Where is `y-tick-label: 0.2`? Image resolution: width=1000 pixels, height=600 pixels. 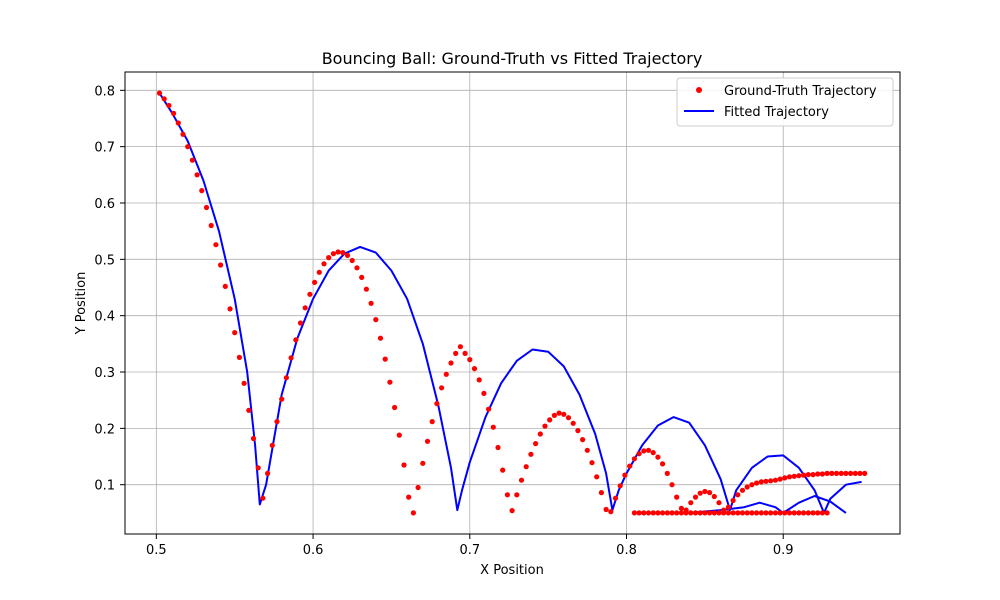
y-tick-label: 0.2 is located at coordinates (104, 429).